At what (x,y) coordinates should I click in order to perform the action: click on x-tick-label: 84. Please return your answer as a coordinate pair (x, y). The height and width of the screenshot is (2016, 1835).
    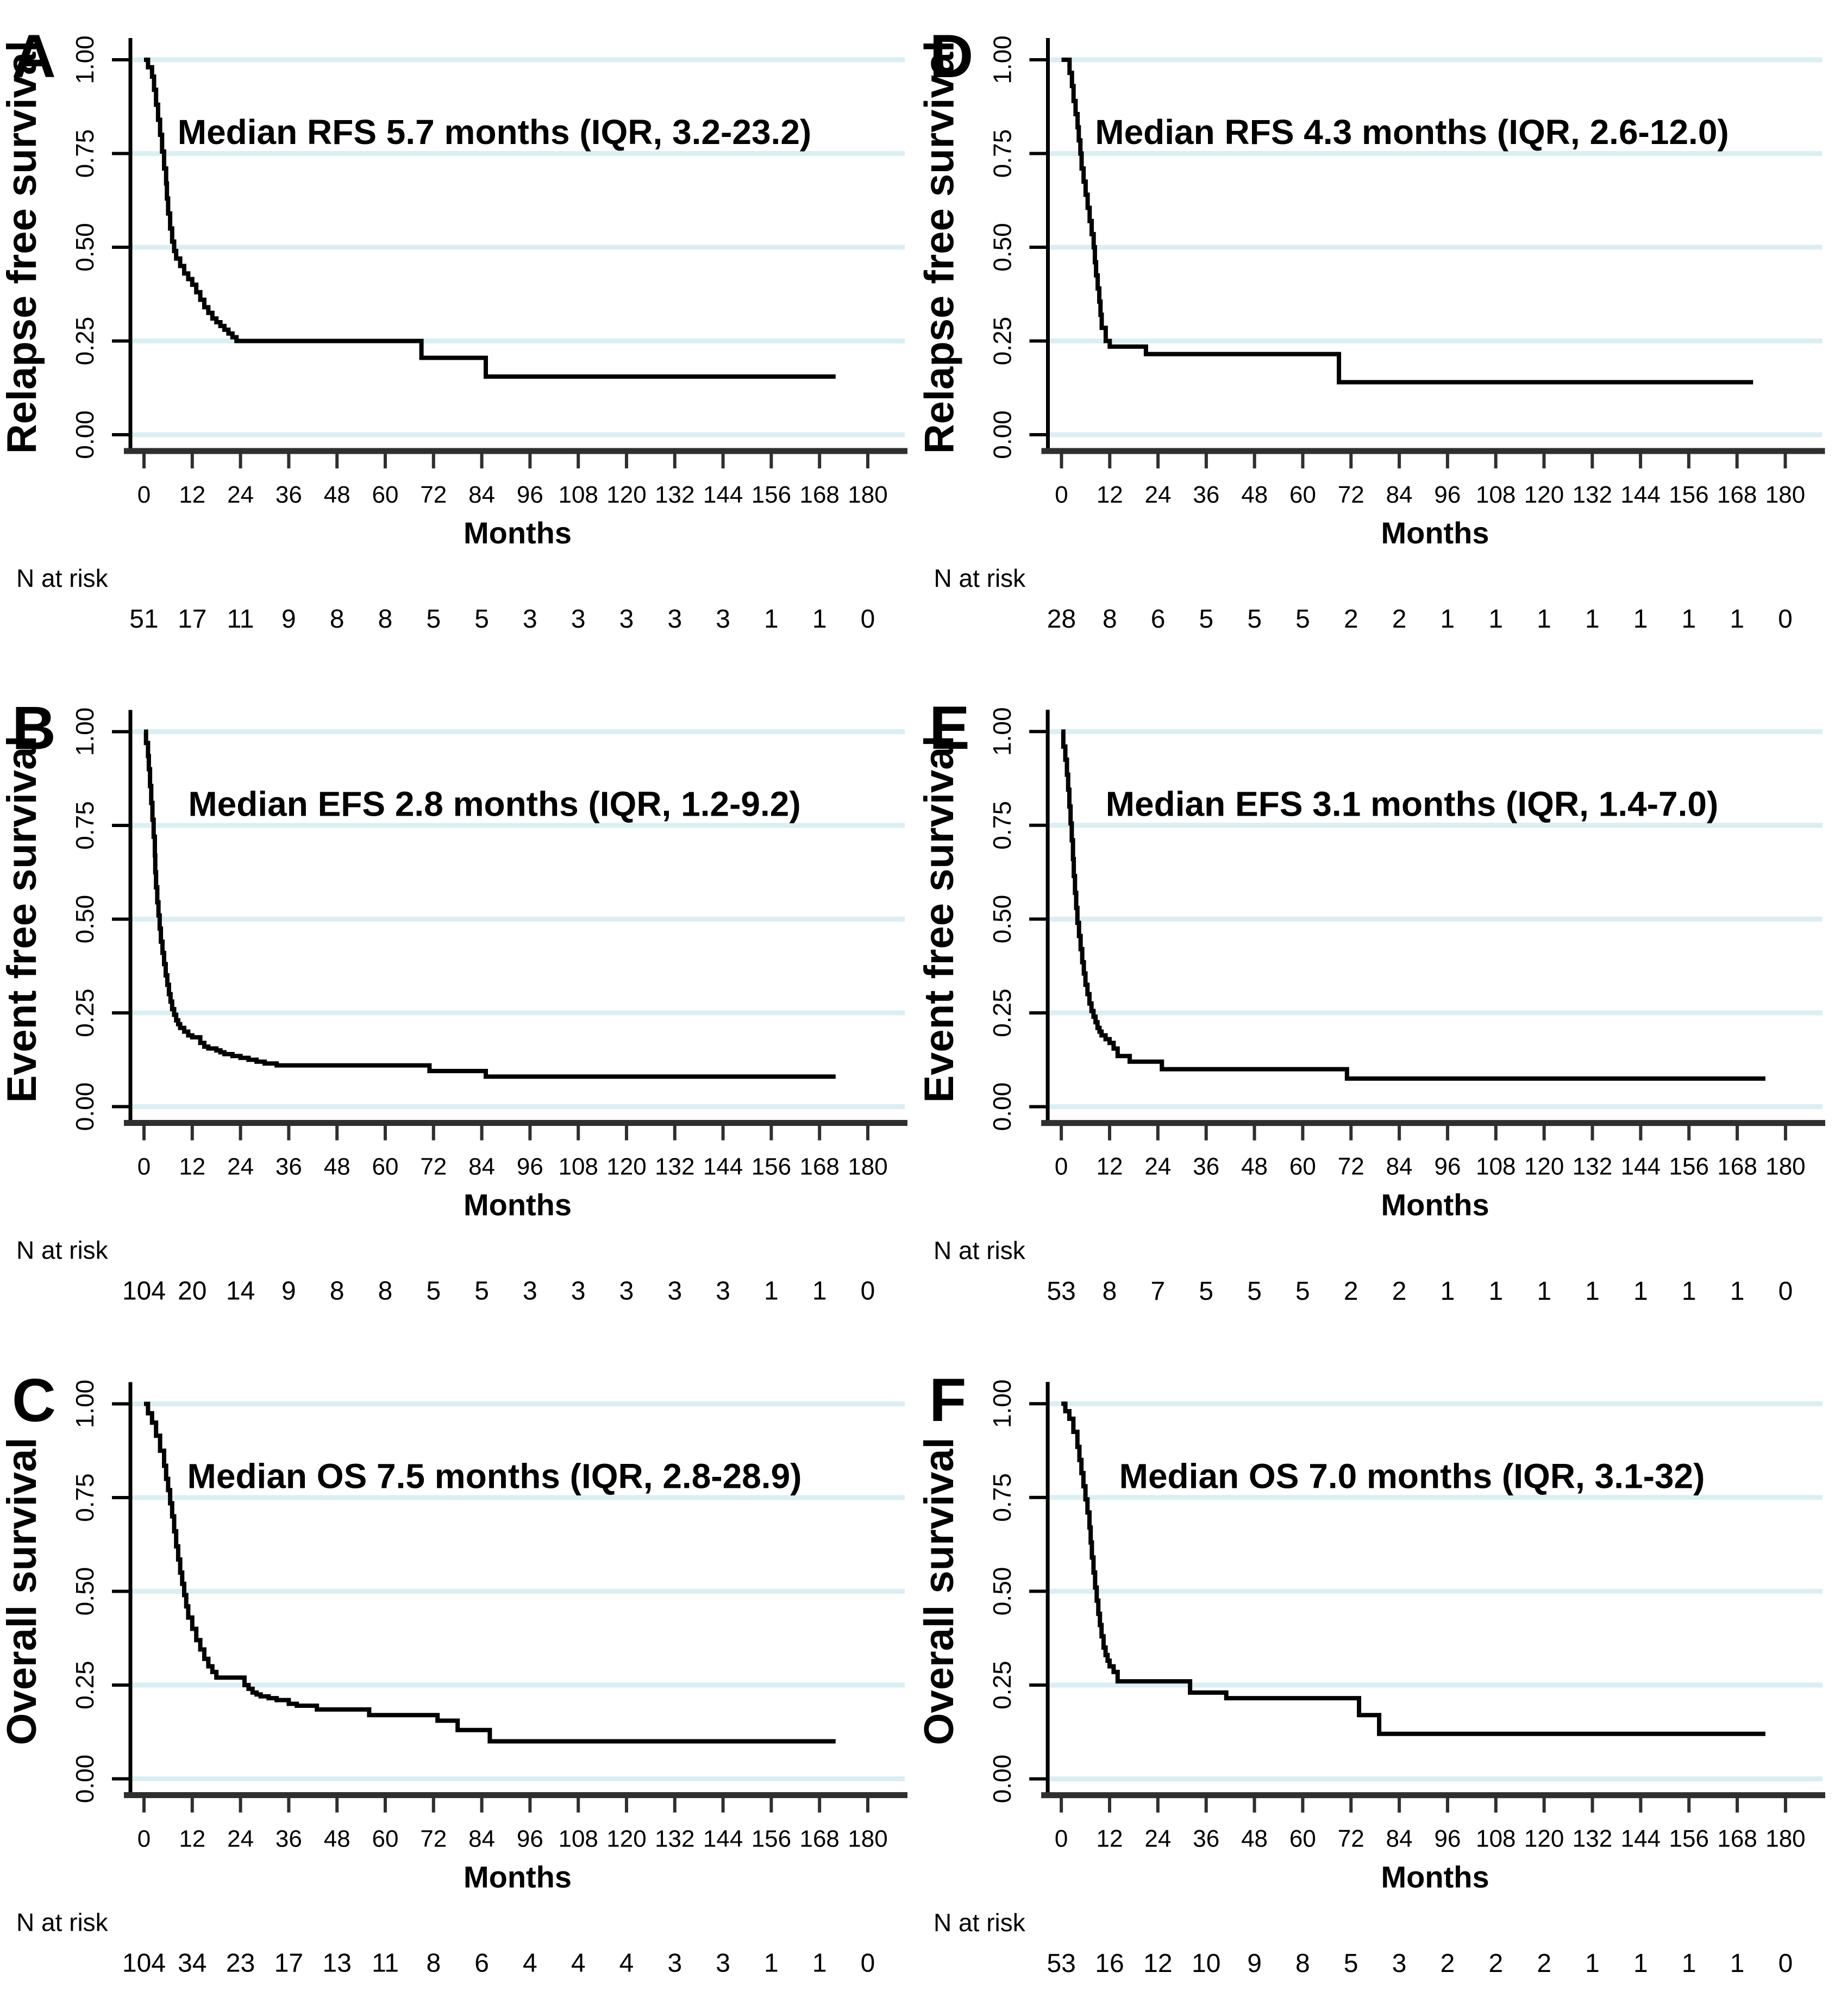
    Looking at the image, I should click on (481, 1839).